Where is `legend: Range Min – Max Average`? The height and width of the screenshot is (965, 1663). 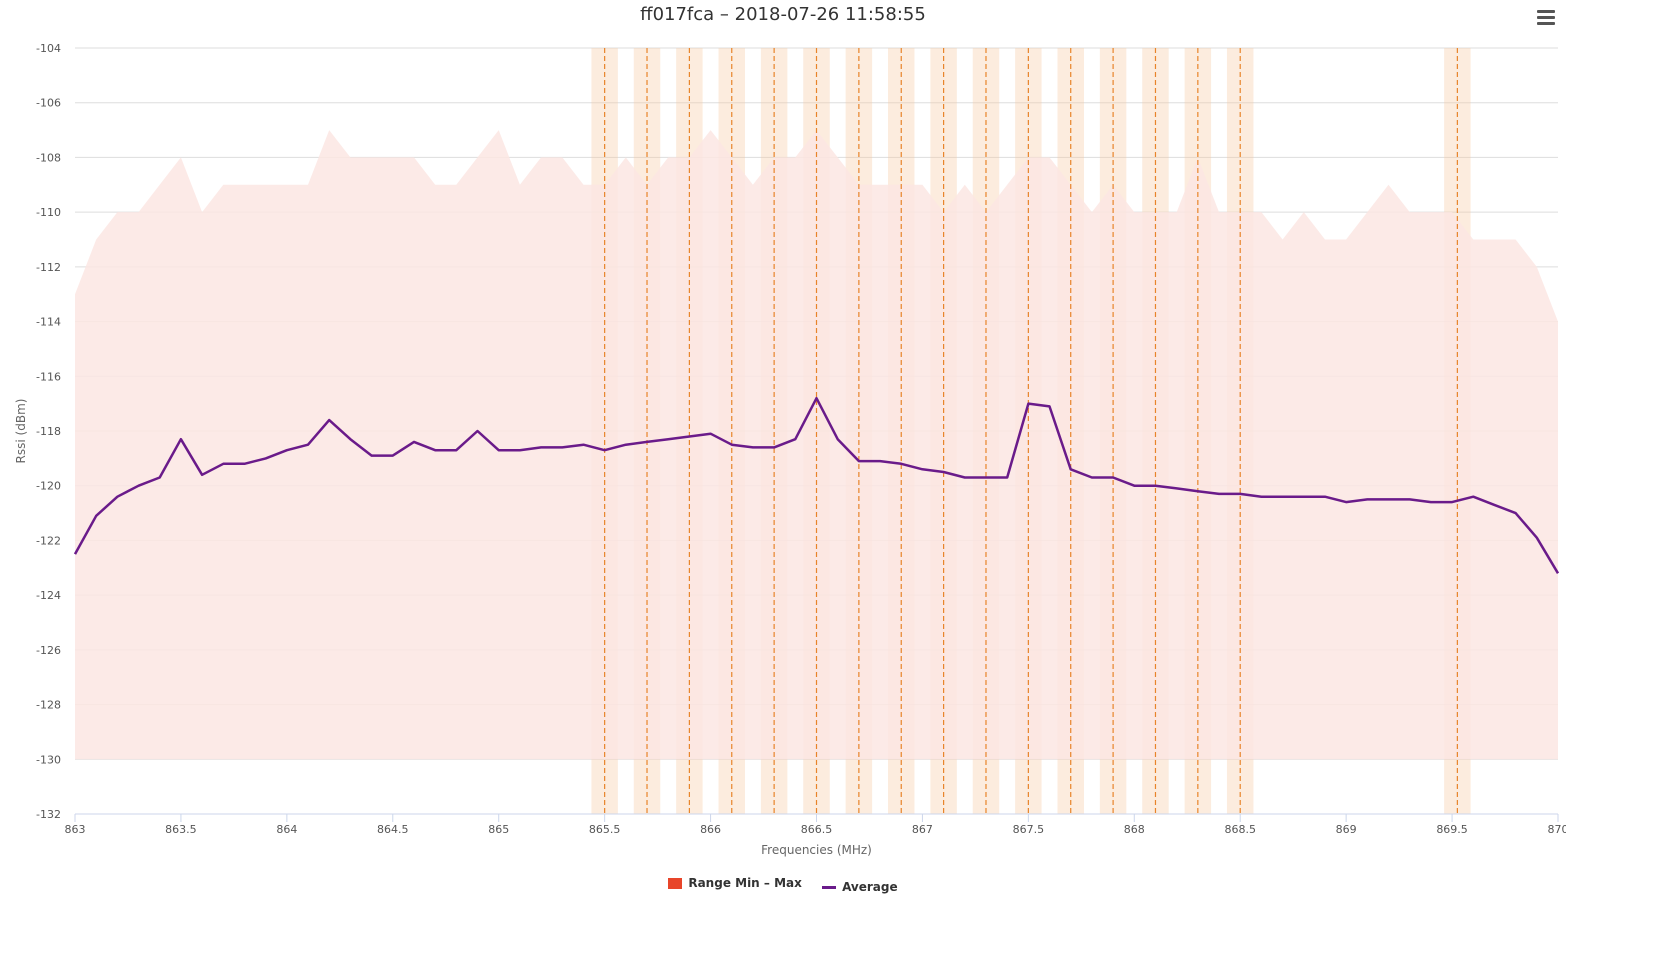
legend: Range Min – Max Average is located at coordinates (783, 885).